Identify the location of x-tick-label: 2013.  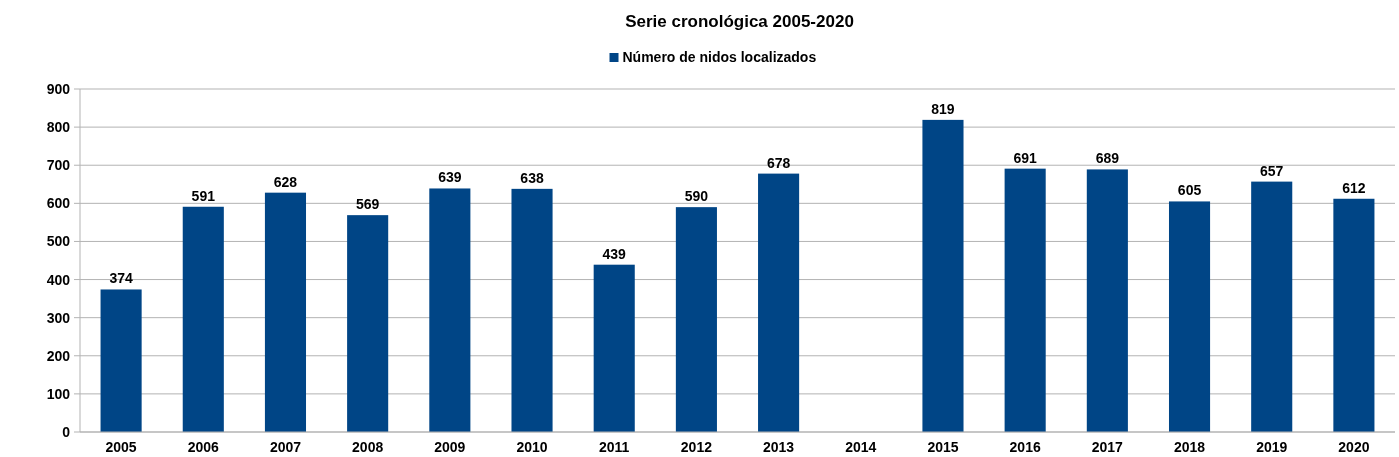
(779, 447).